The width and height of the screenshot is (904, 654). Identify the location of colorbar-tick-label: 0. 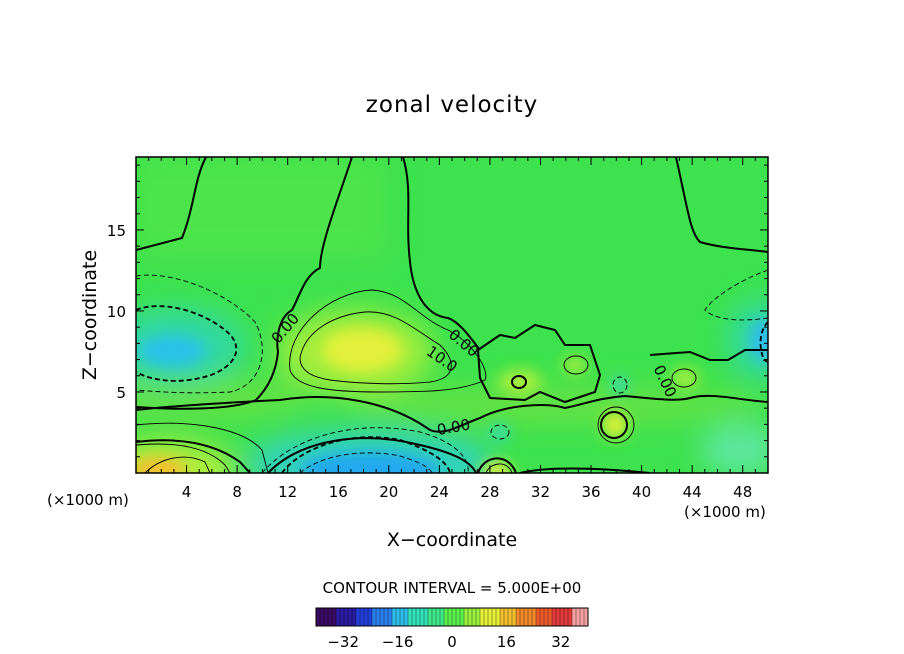
(452, 642).